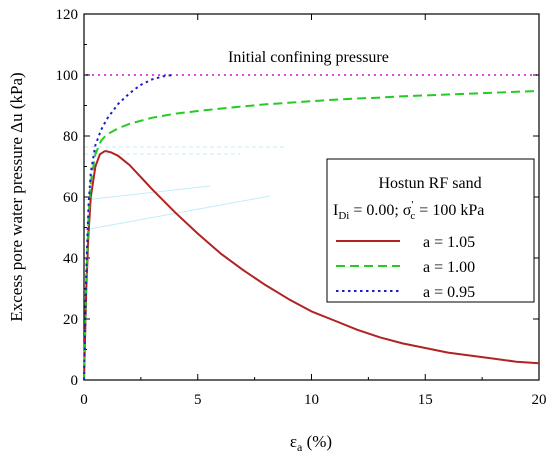 This screenshot has height=457, width=550. What do you see at coordinates (67, 15) in the screenshot?
I see `y-tick-label: 120` at bounding box center [67, 15].